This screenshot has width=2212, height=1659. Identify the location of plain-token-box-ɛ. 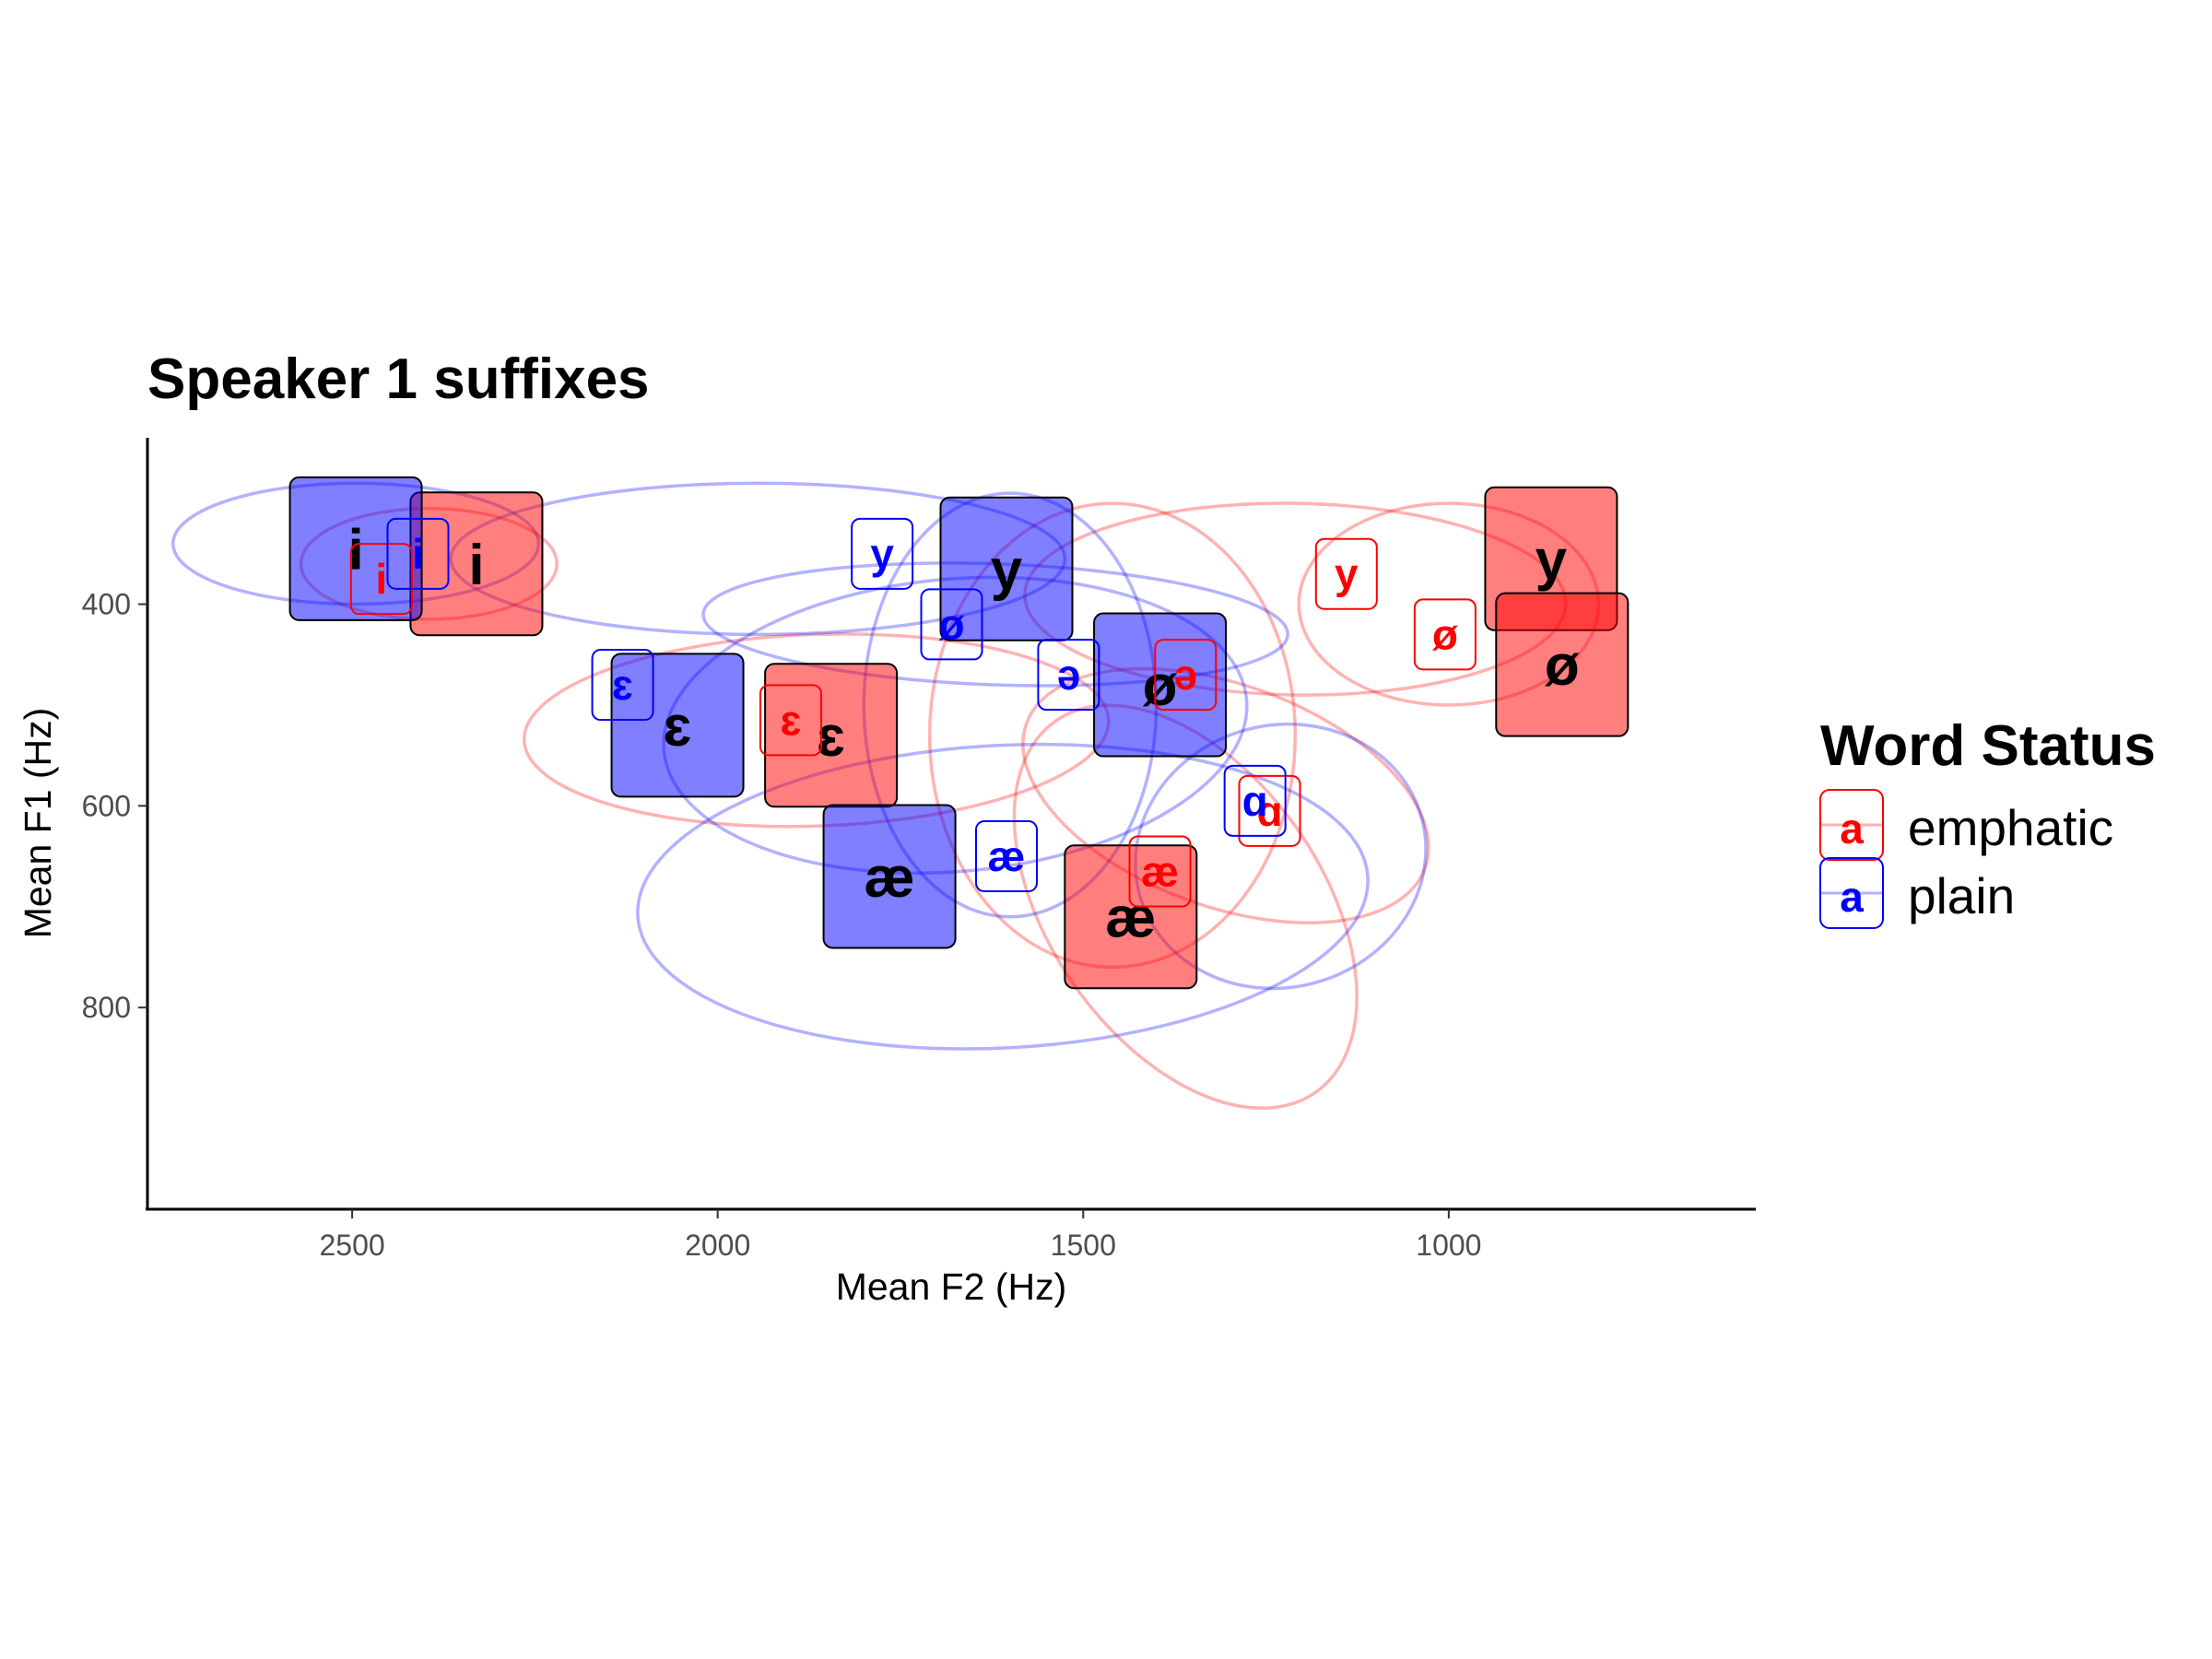
(622, 685).